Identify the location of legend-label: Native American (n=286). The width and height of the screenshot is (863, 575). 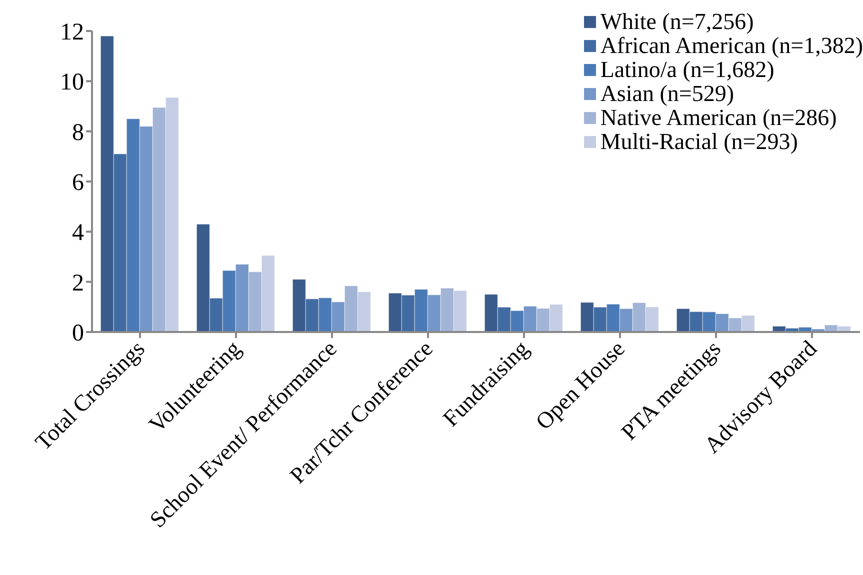
(718, 117).